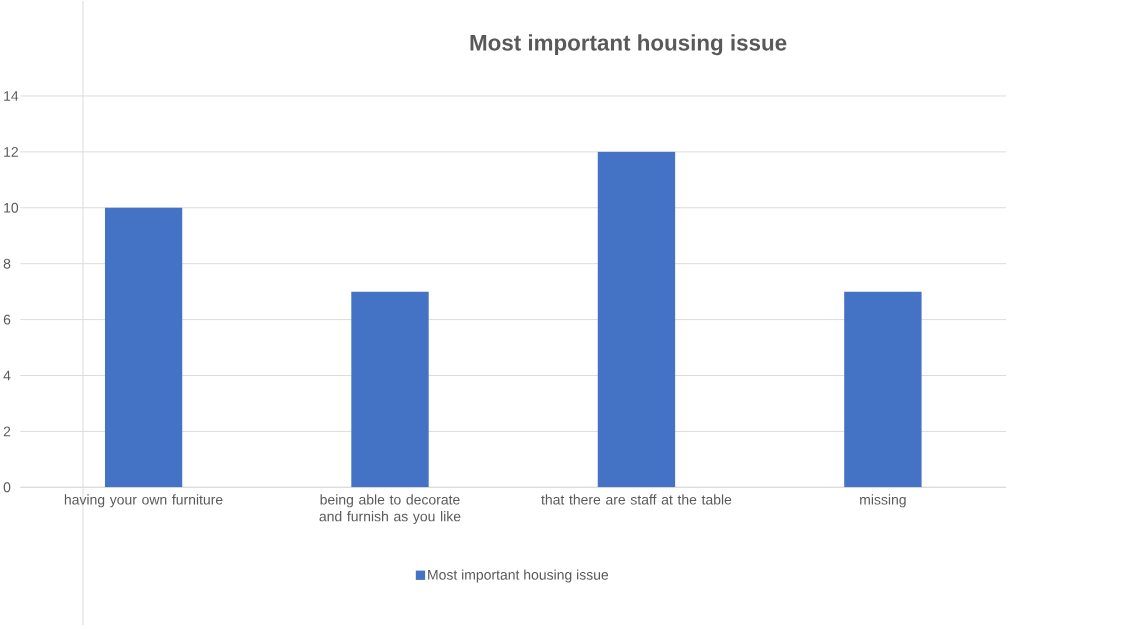 The height and width of the screenshot is (629, 1148). I want to click on y-tick-label: 0, so click(7, 487).